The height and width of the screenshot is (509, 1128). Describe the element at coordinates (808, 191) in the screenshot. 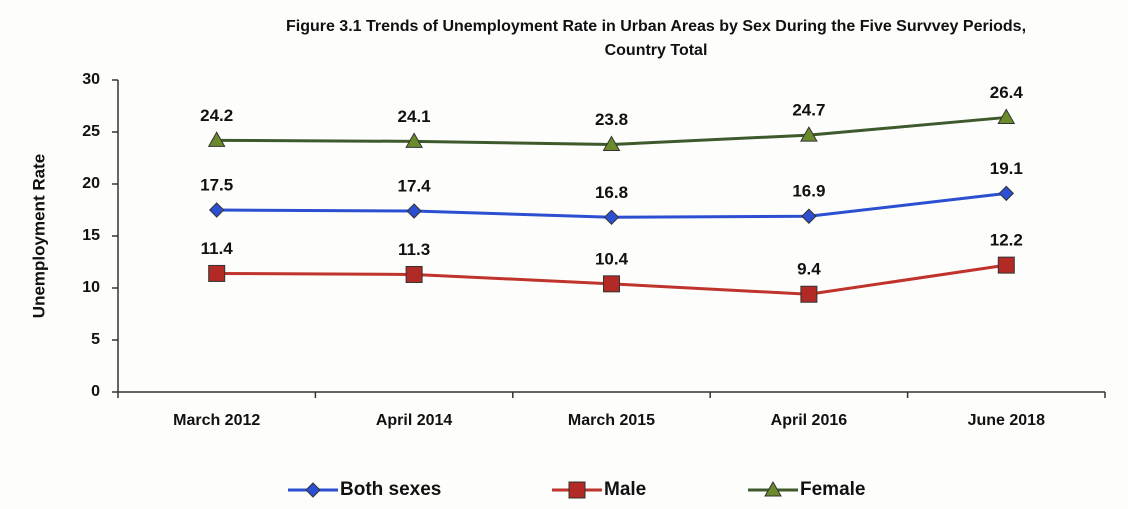

I see `data-label: 16.9` at that location.